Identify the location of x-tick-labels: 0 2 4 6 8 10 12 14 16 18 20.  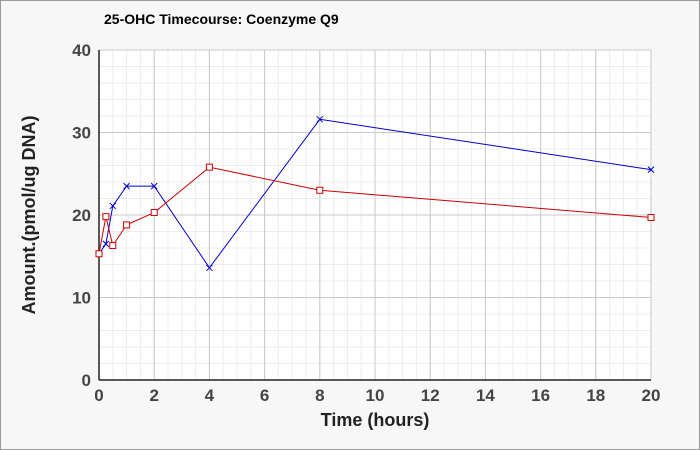
(377, 395).